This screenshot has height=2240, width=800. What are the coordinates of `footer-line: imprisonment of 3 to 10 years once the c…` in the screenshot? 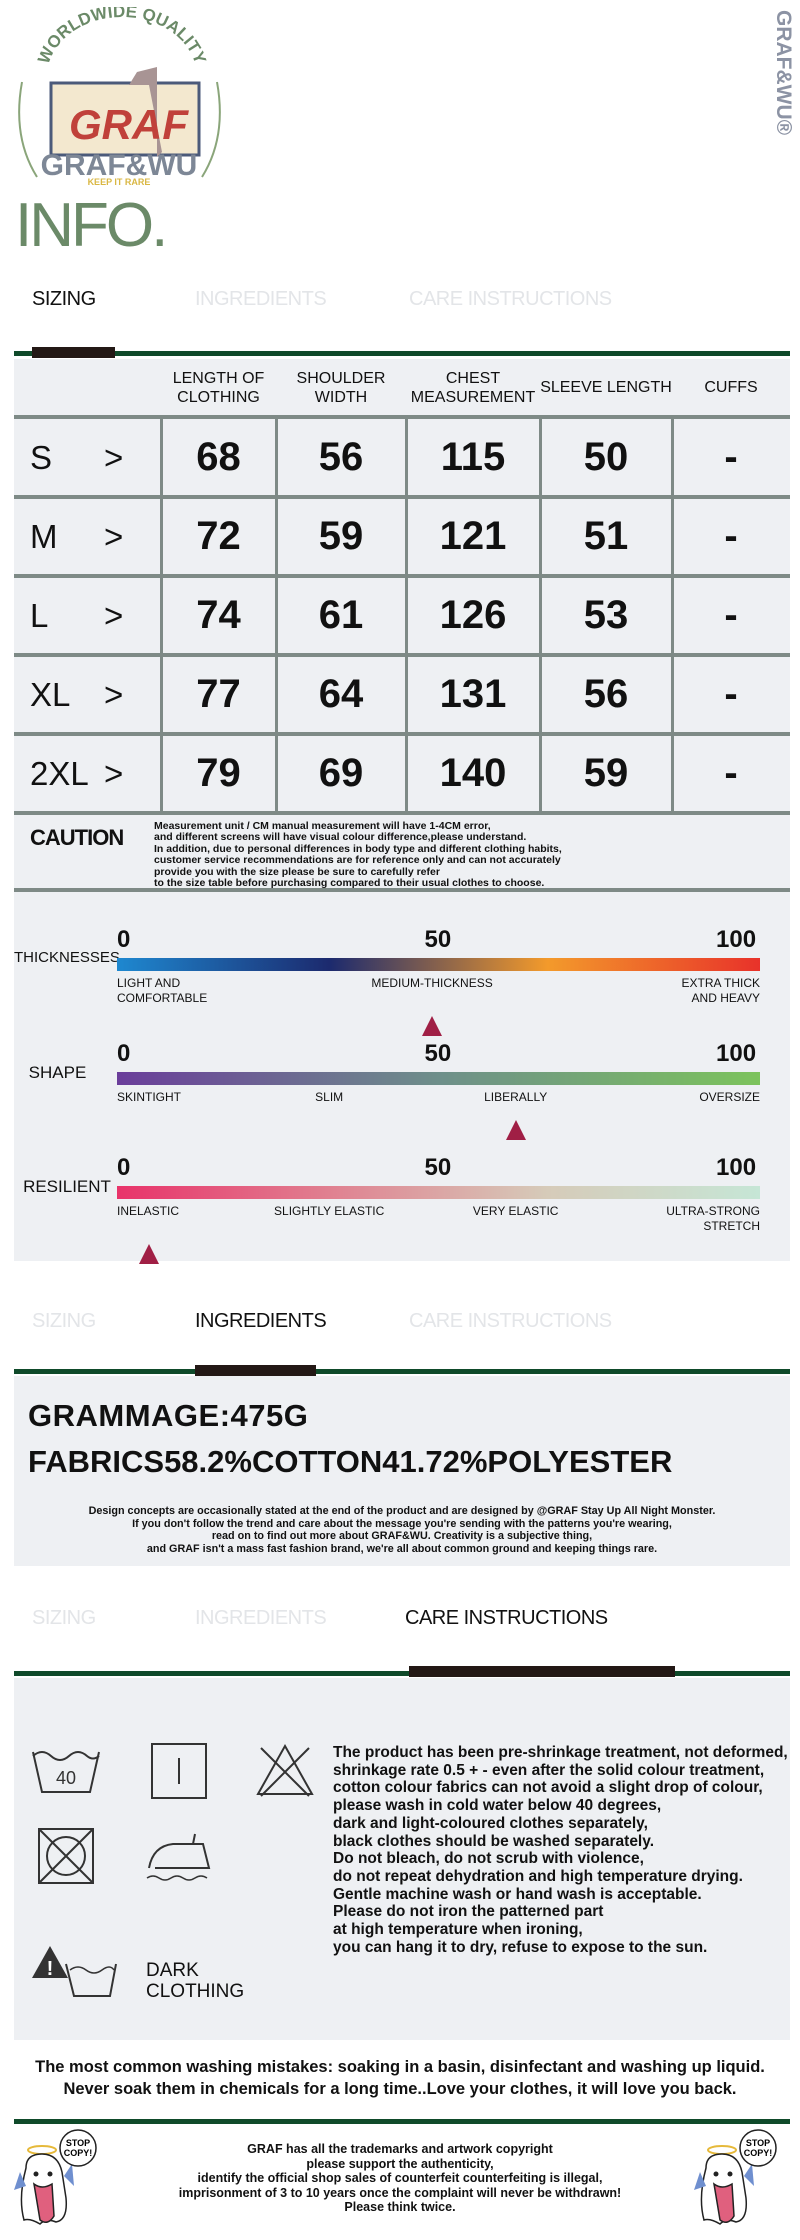 It's located at (400, 2192).